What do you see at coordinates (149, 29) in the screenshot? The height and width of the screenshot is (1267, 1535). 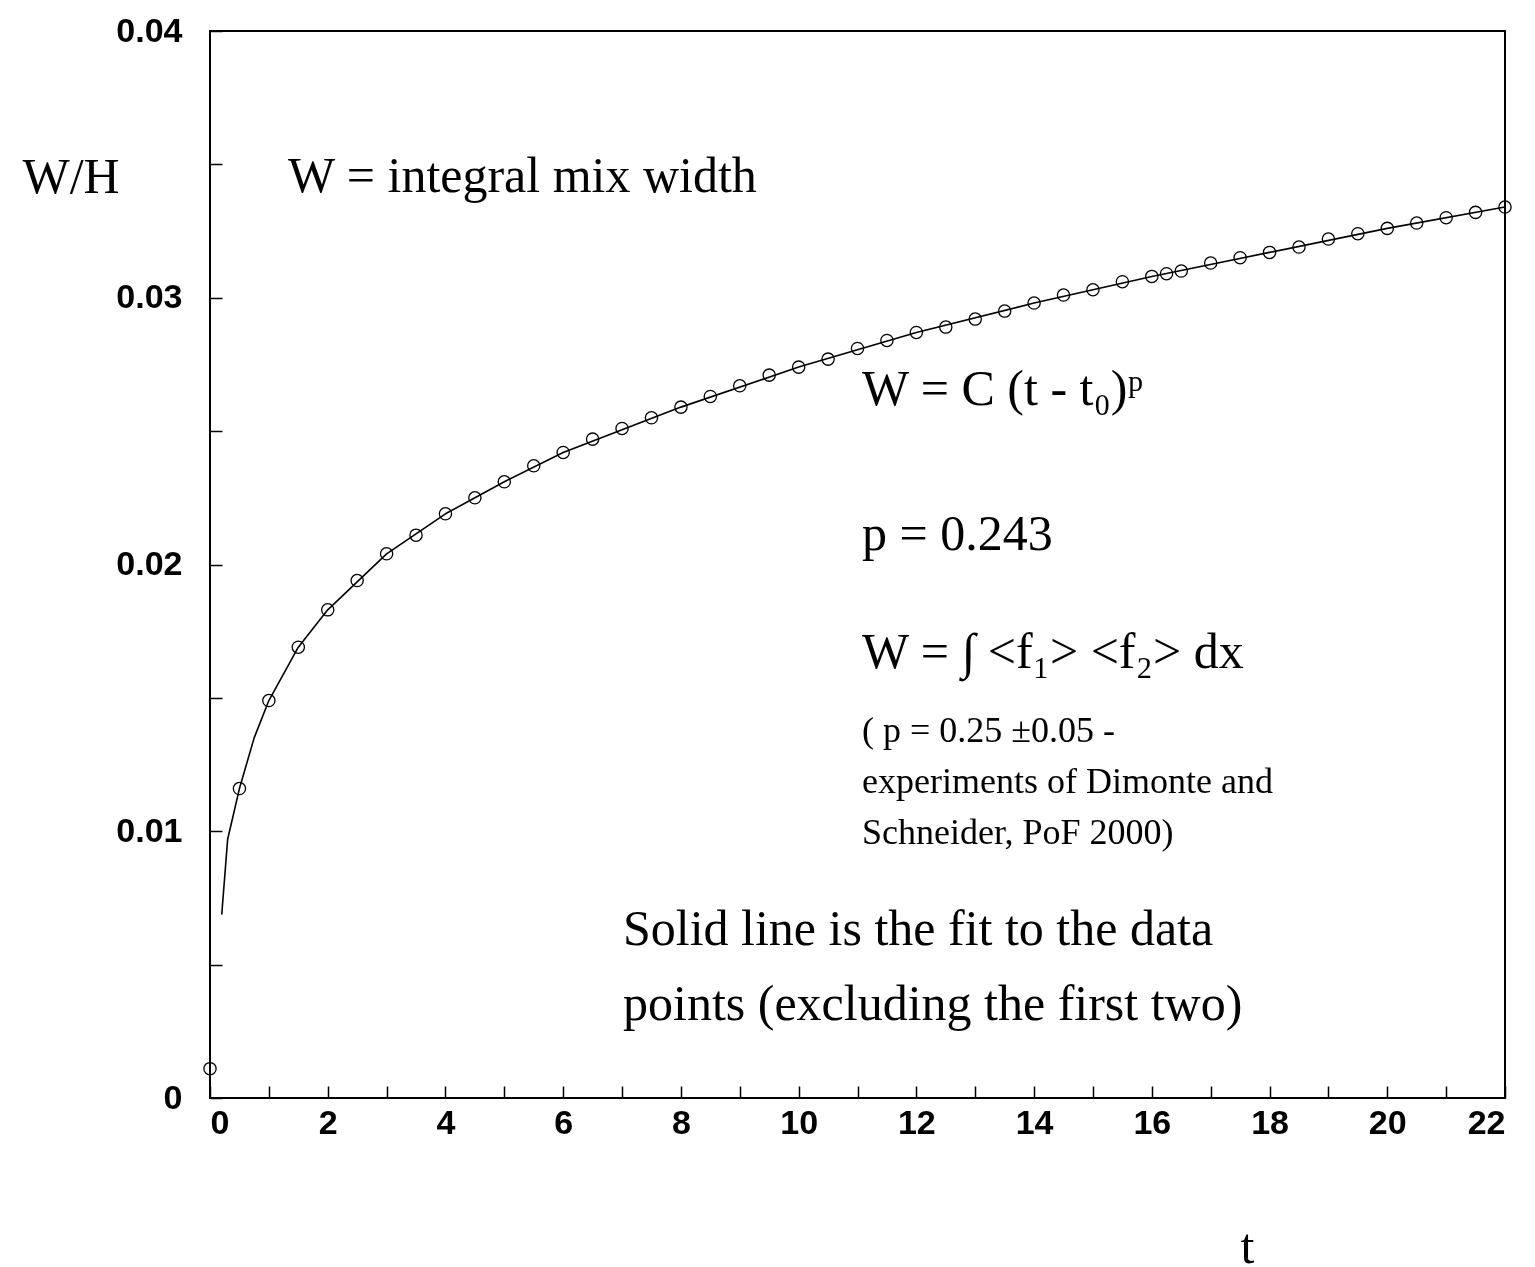 I see `y-tick-label: 0.04` at bounding box center [149, 29].